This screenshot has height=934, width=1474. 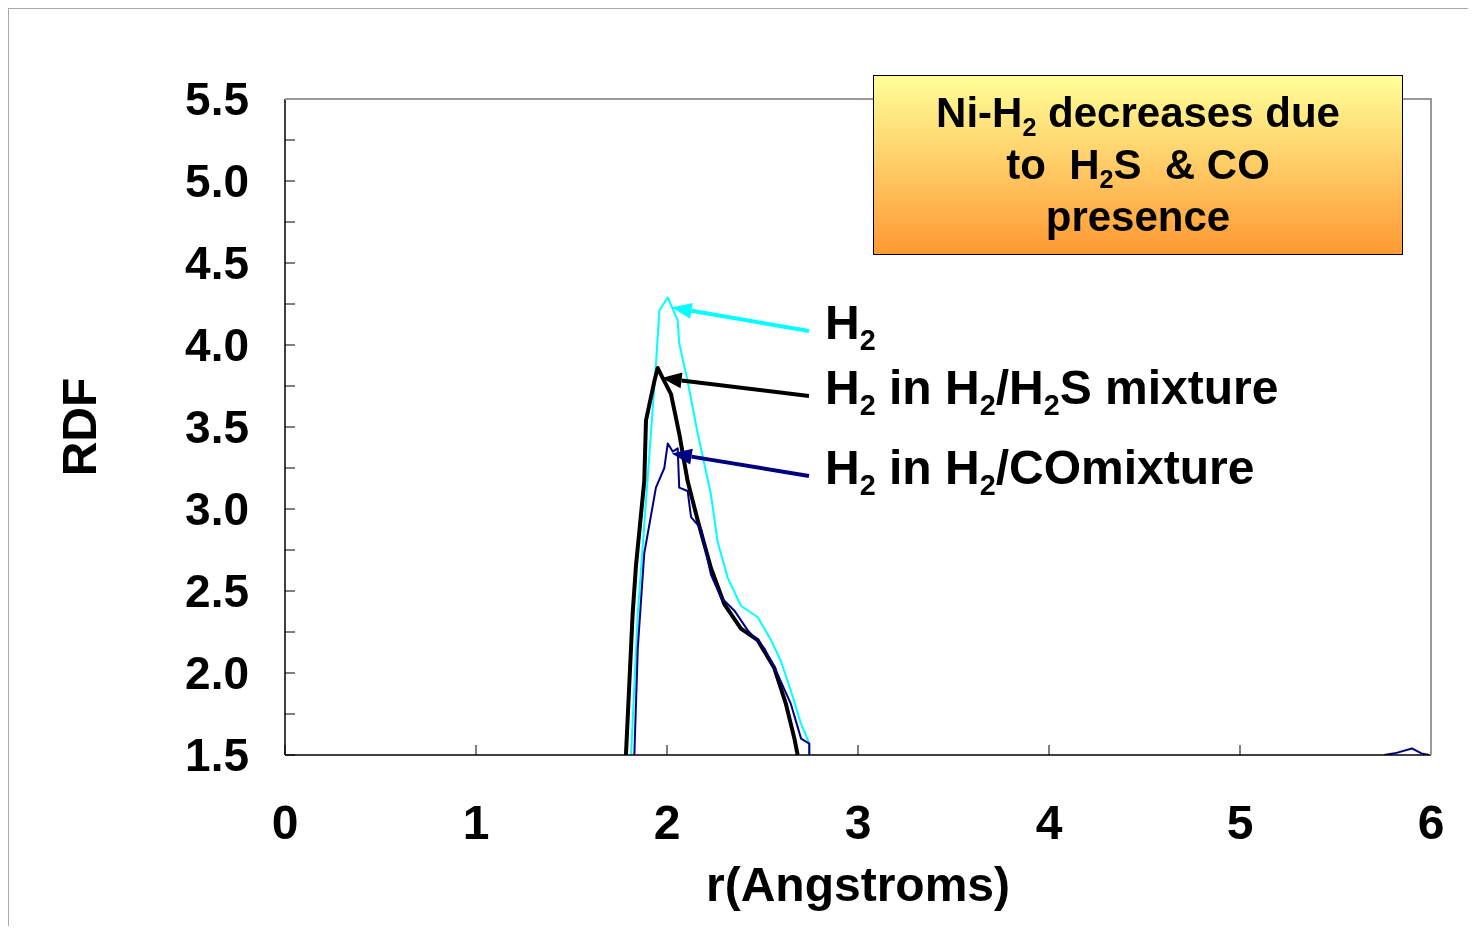 What do you see at coordinates (1040, 471) in the screenshot?
I see `legend-label: H$_{2}$ in H$_{2}$/COmixture` at bounding box center [1040, 471].